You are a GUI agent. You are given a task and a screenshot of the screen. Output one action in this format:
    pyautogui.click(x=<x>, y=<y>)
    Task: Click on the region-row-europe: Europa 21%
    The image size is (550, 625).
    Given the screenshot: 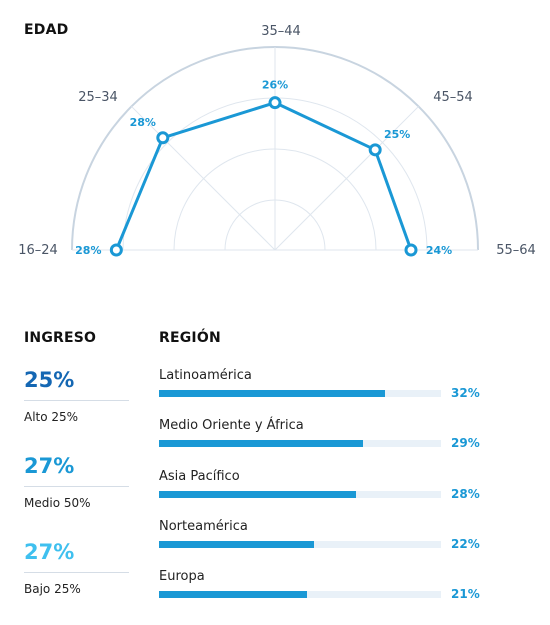 What is the action you would take?
    pyautogui.click(x=324, y=585)
    